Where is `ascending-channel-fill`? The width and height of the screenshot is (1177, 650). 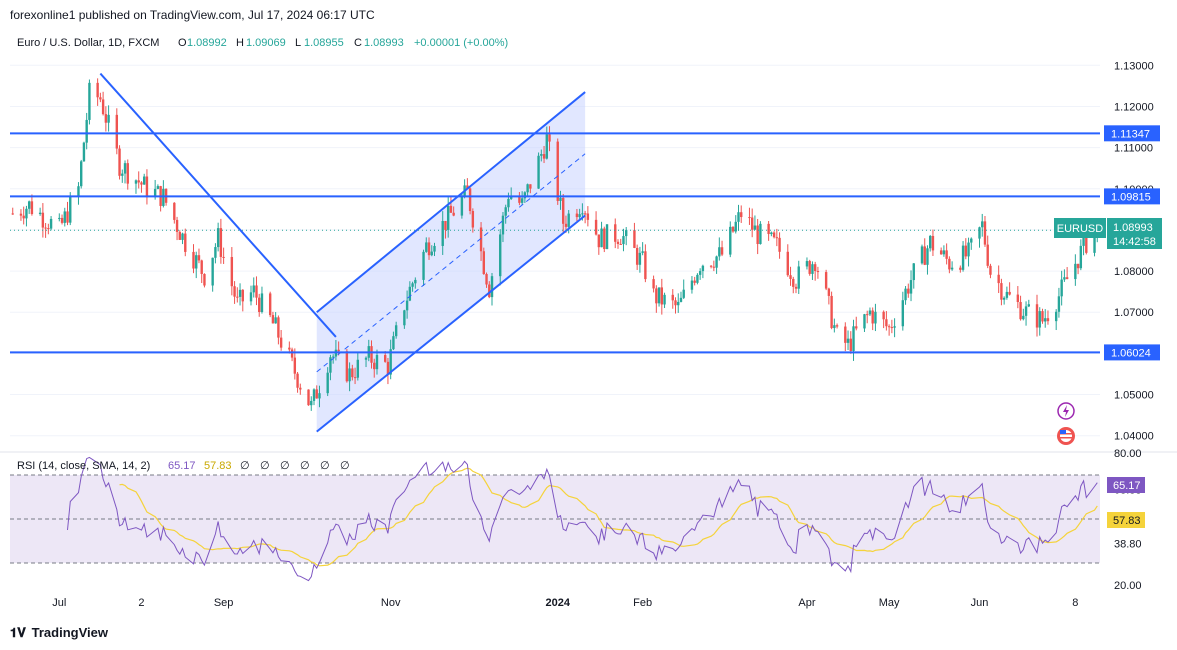 ascending-channel-fill is located at coordinates (451, 262).